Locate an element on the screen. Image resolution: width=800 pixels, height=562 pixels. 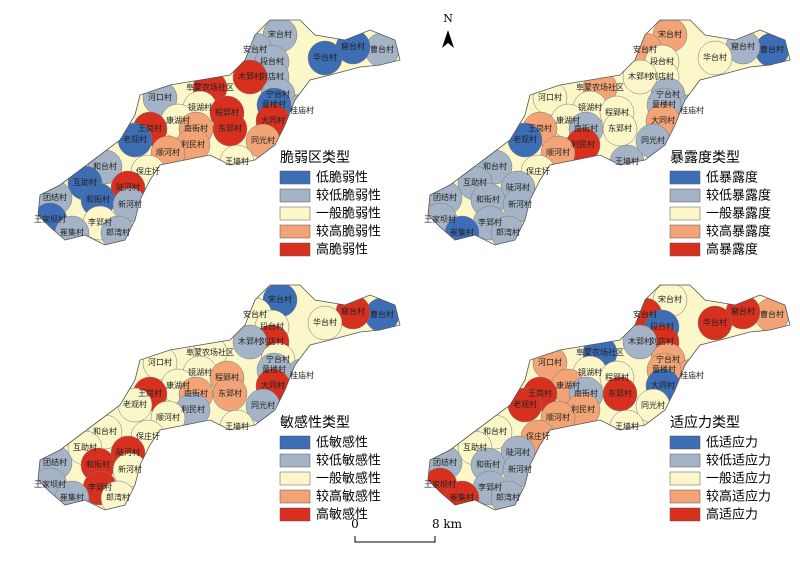
village-label: 刘店村 is located at coordinates (662, 341).